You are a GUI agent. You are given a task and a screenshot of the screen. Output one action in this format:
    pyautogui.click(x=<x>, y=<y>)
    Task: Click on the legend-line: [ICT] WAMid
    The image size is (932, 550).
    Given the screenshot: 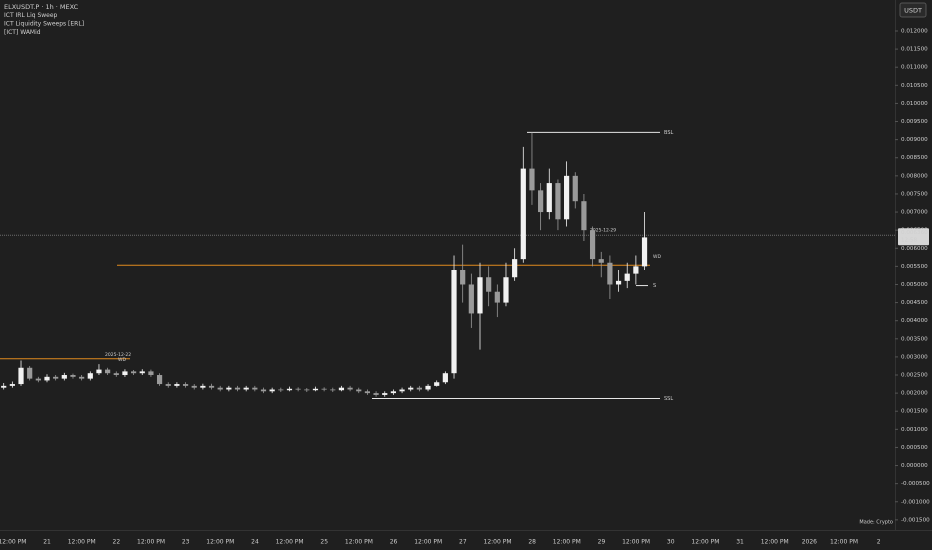 What is the action you would take?
    pyautogui.click(x=22, y=32)
    